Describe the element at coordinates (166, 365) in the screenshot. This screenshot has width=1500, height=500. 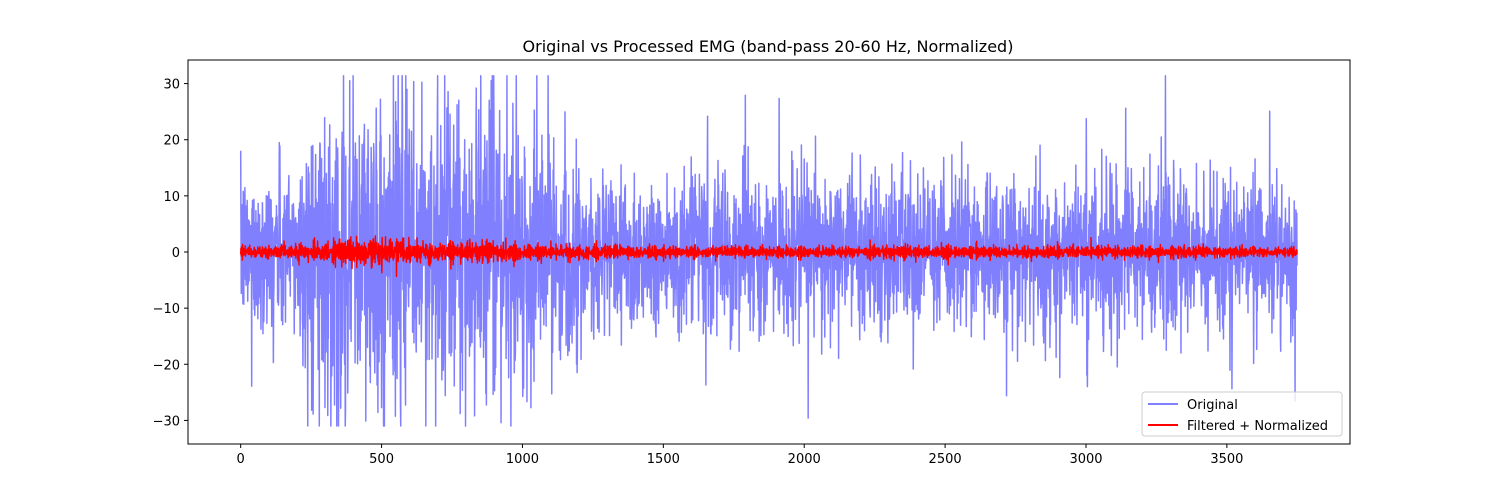
I see `y-tick-label: −20` at that location.